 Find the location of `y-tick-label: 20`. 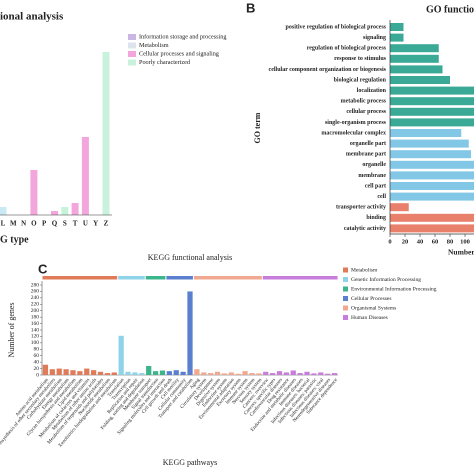

y-tick-label: 20 is located at coordinates (37, 369).